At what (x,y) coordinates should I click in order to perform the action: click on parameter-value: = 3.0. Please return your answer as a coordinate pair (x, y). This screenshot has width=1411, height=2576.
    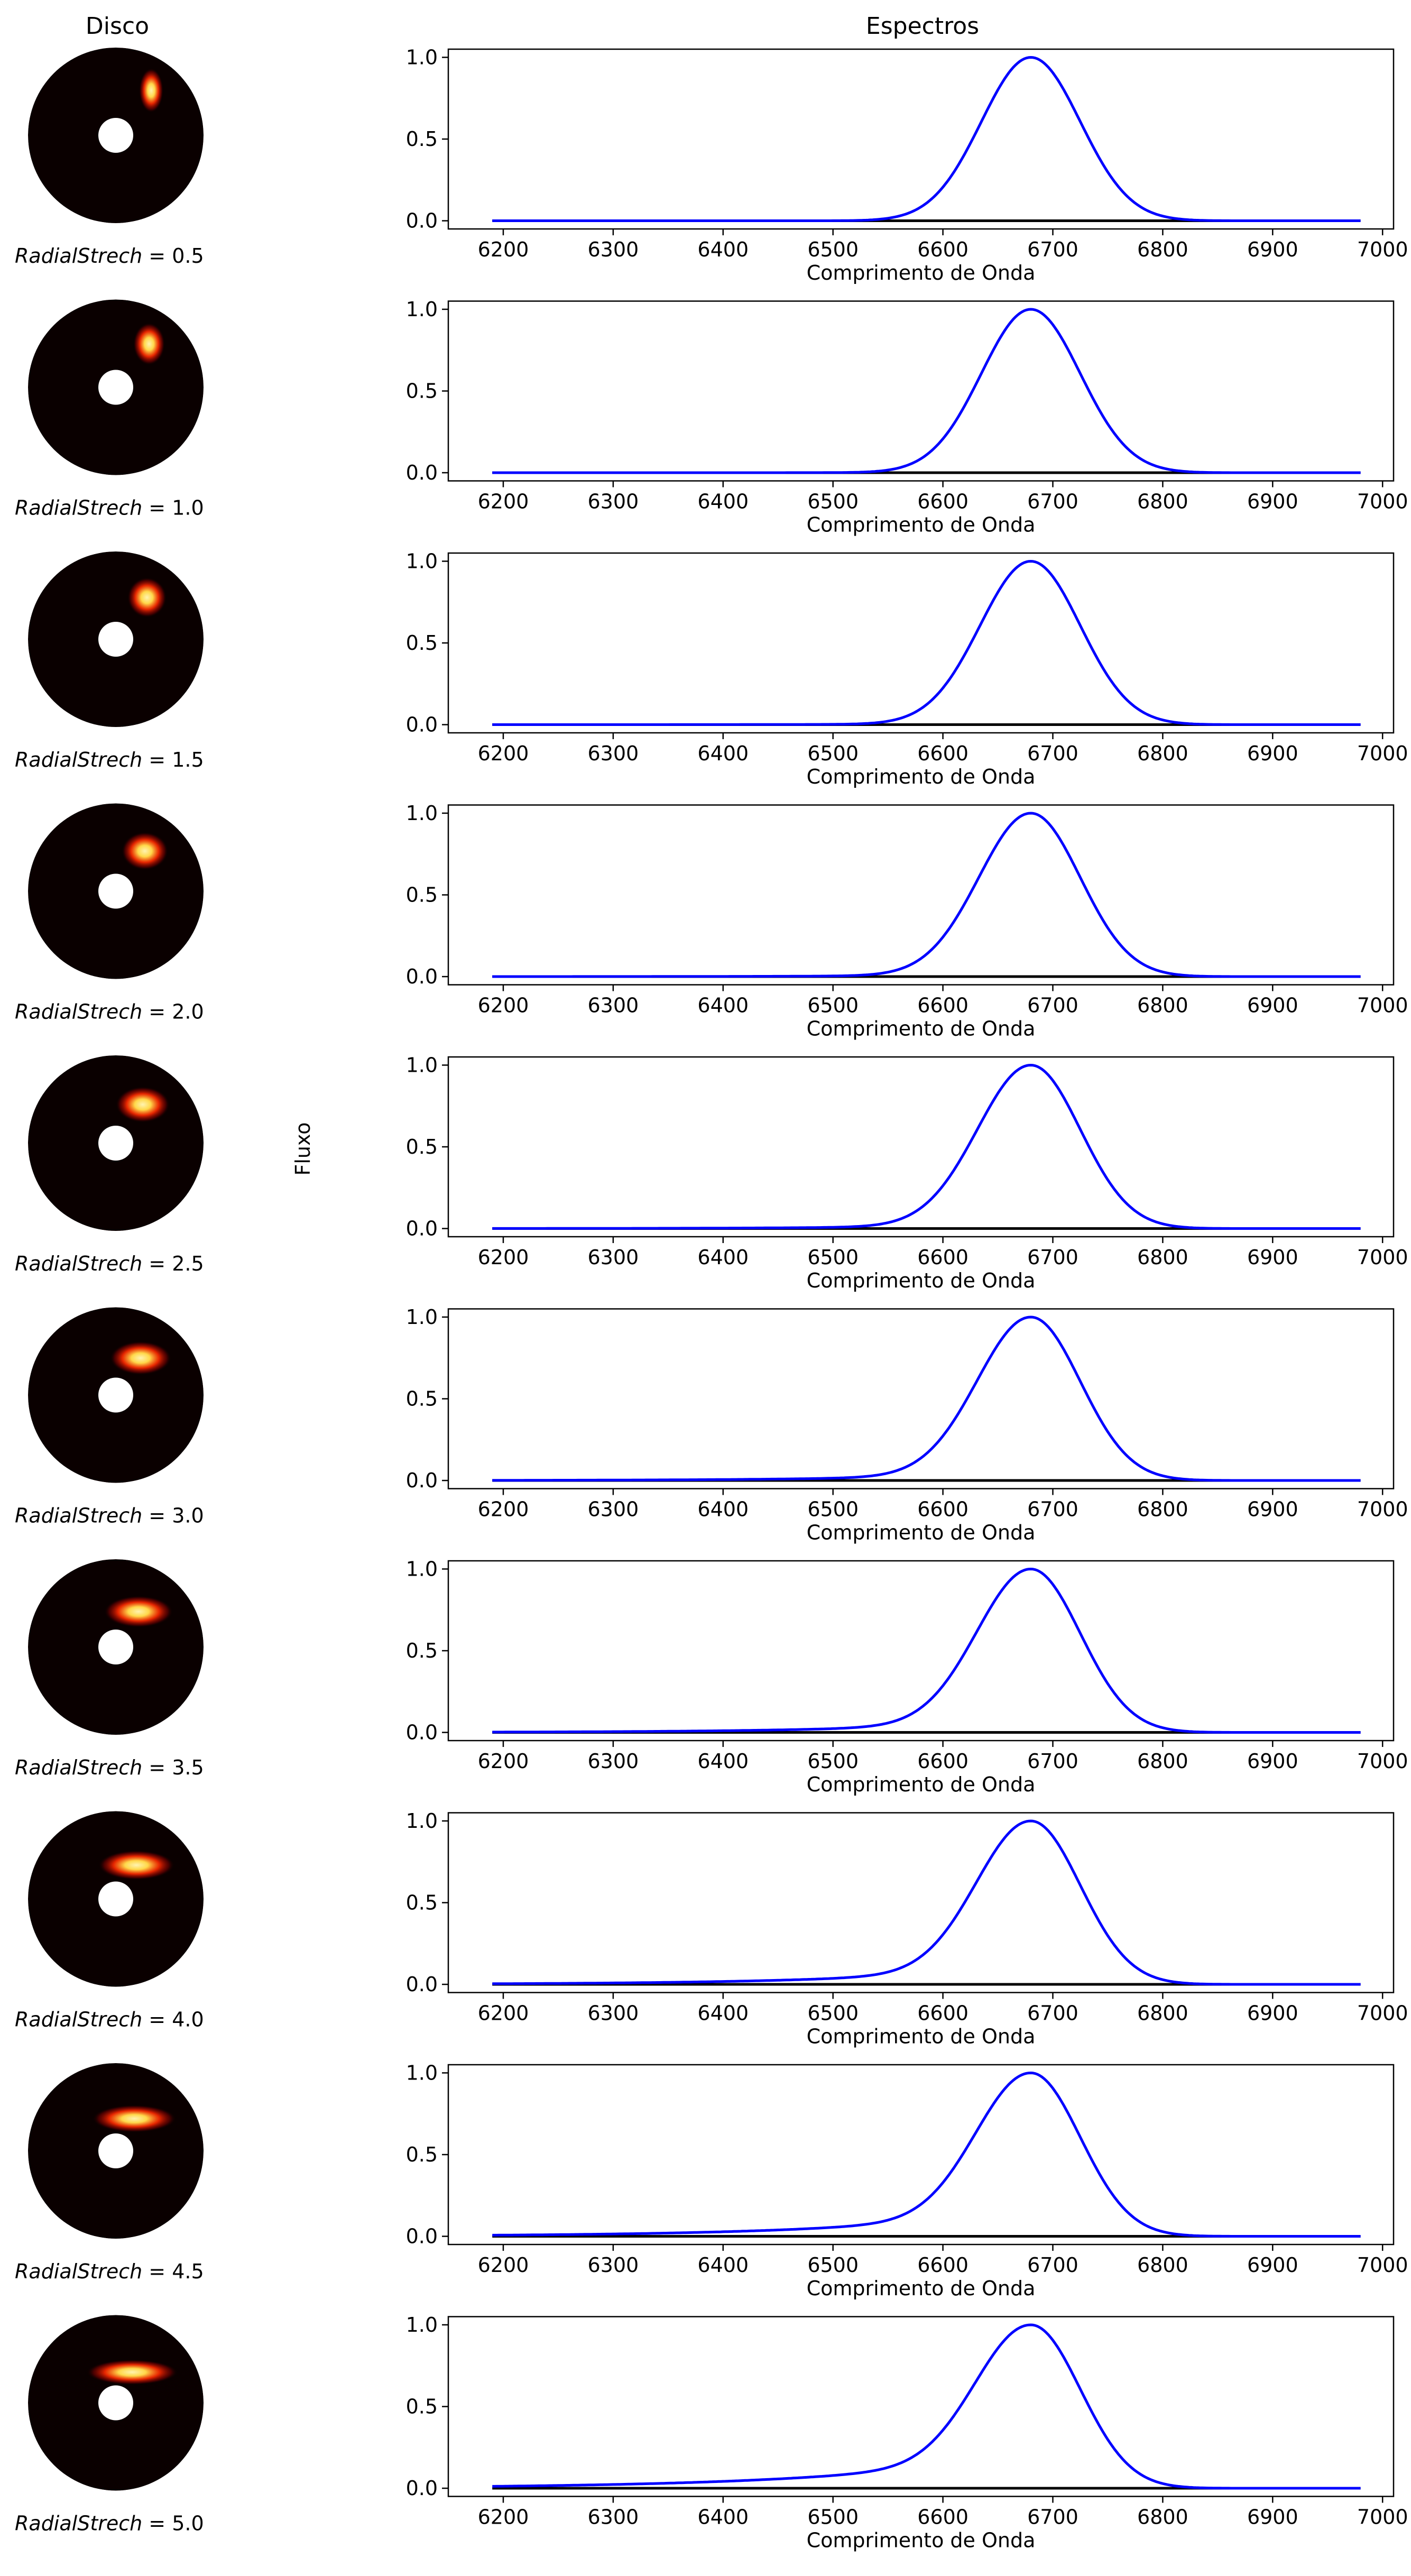
    Looking at the image, I should click on (173, 1516).